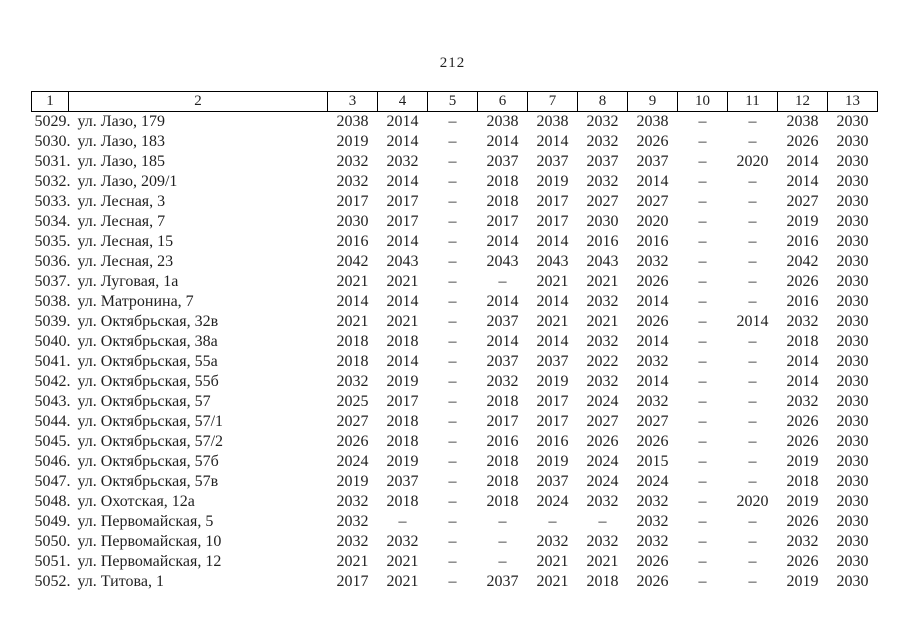  I want to click on address-cell: 5038. ул. Матронина, 7, so click(180, 302).